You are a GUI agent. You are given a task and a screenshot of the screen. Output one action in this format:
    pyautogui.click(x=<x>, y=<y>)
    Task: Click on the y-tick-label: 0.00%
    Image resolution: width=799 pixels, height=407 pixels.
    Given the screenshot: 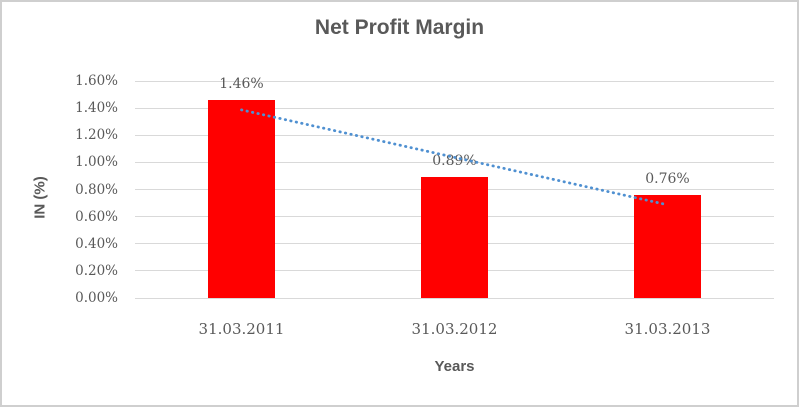 What is the action you would take?
    pyautogui.click(x=96, y=298)
    